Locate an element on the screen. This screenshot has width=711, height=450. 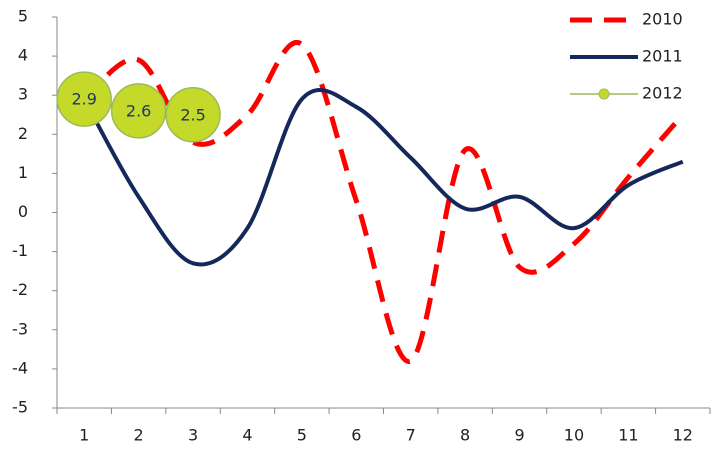
y-tick-label: -4 is located at coordinates (20, 367).